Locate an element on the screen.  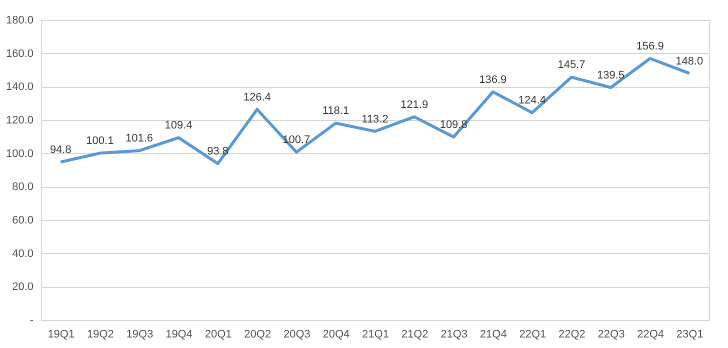
text: 100.1 is located at coordinates (100, 141).